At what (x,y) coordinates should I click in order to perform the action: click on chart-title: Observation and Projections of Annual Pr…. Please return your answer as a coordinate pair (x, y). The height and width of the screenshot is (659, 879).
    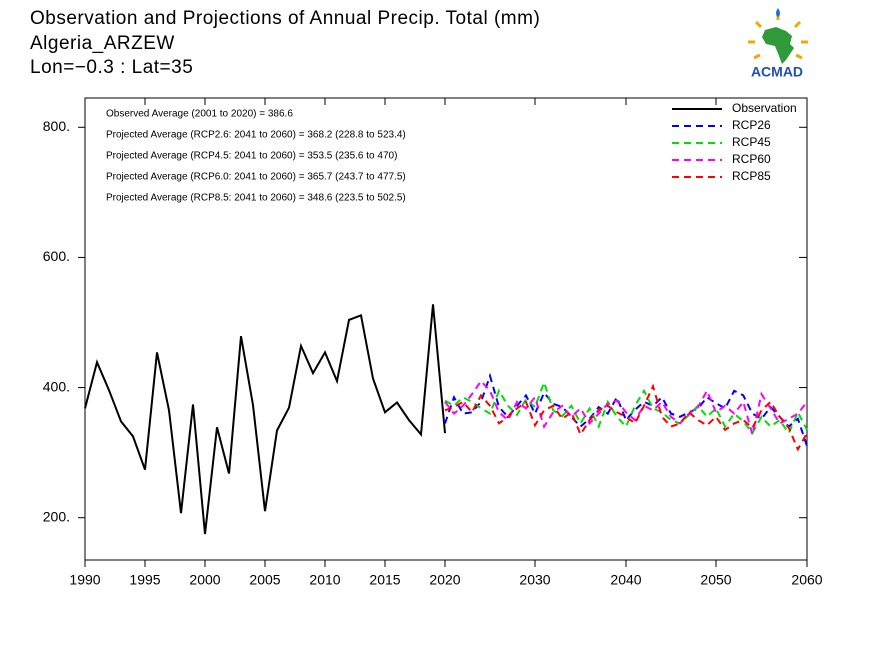
    Looking at the image, I should click on (285, 18).